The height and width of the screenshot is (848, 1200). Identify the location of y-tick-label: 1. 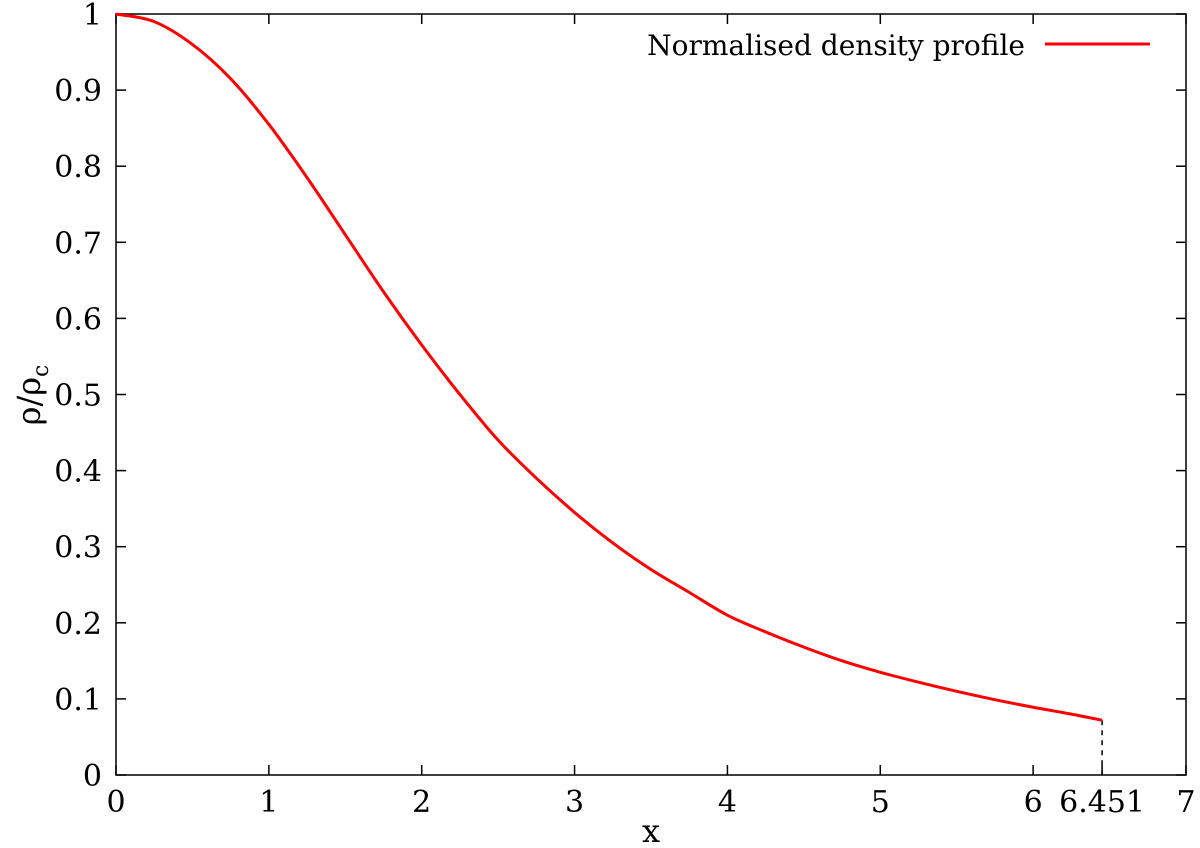
(92, 16).